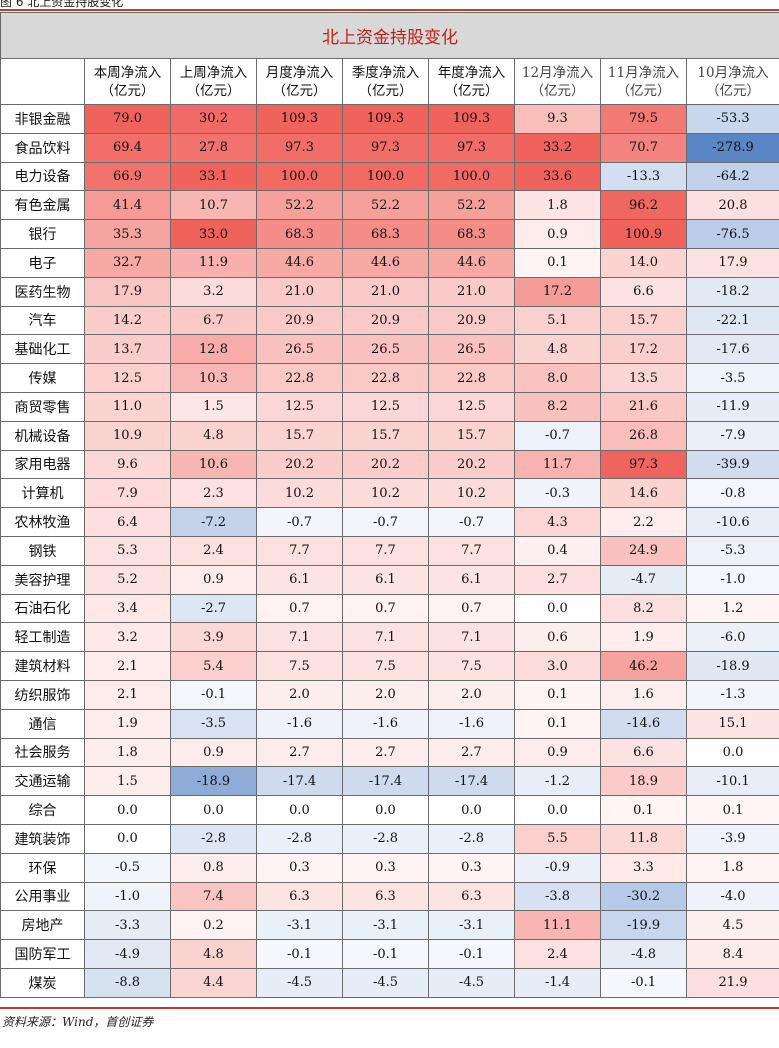  Describe the element at coordinates (213, 262) in the screenshot. I see `value-cell: 11.9` at that location.